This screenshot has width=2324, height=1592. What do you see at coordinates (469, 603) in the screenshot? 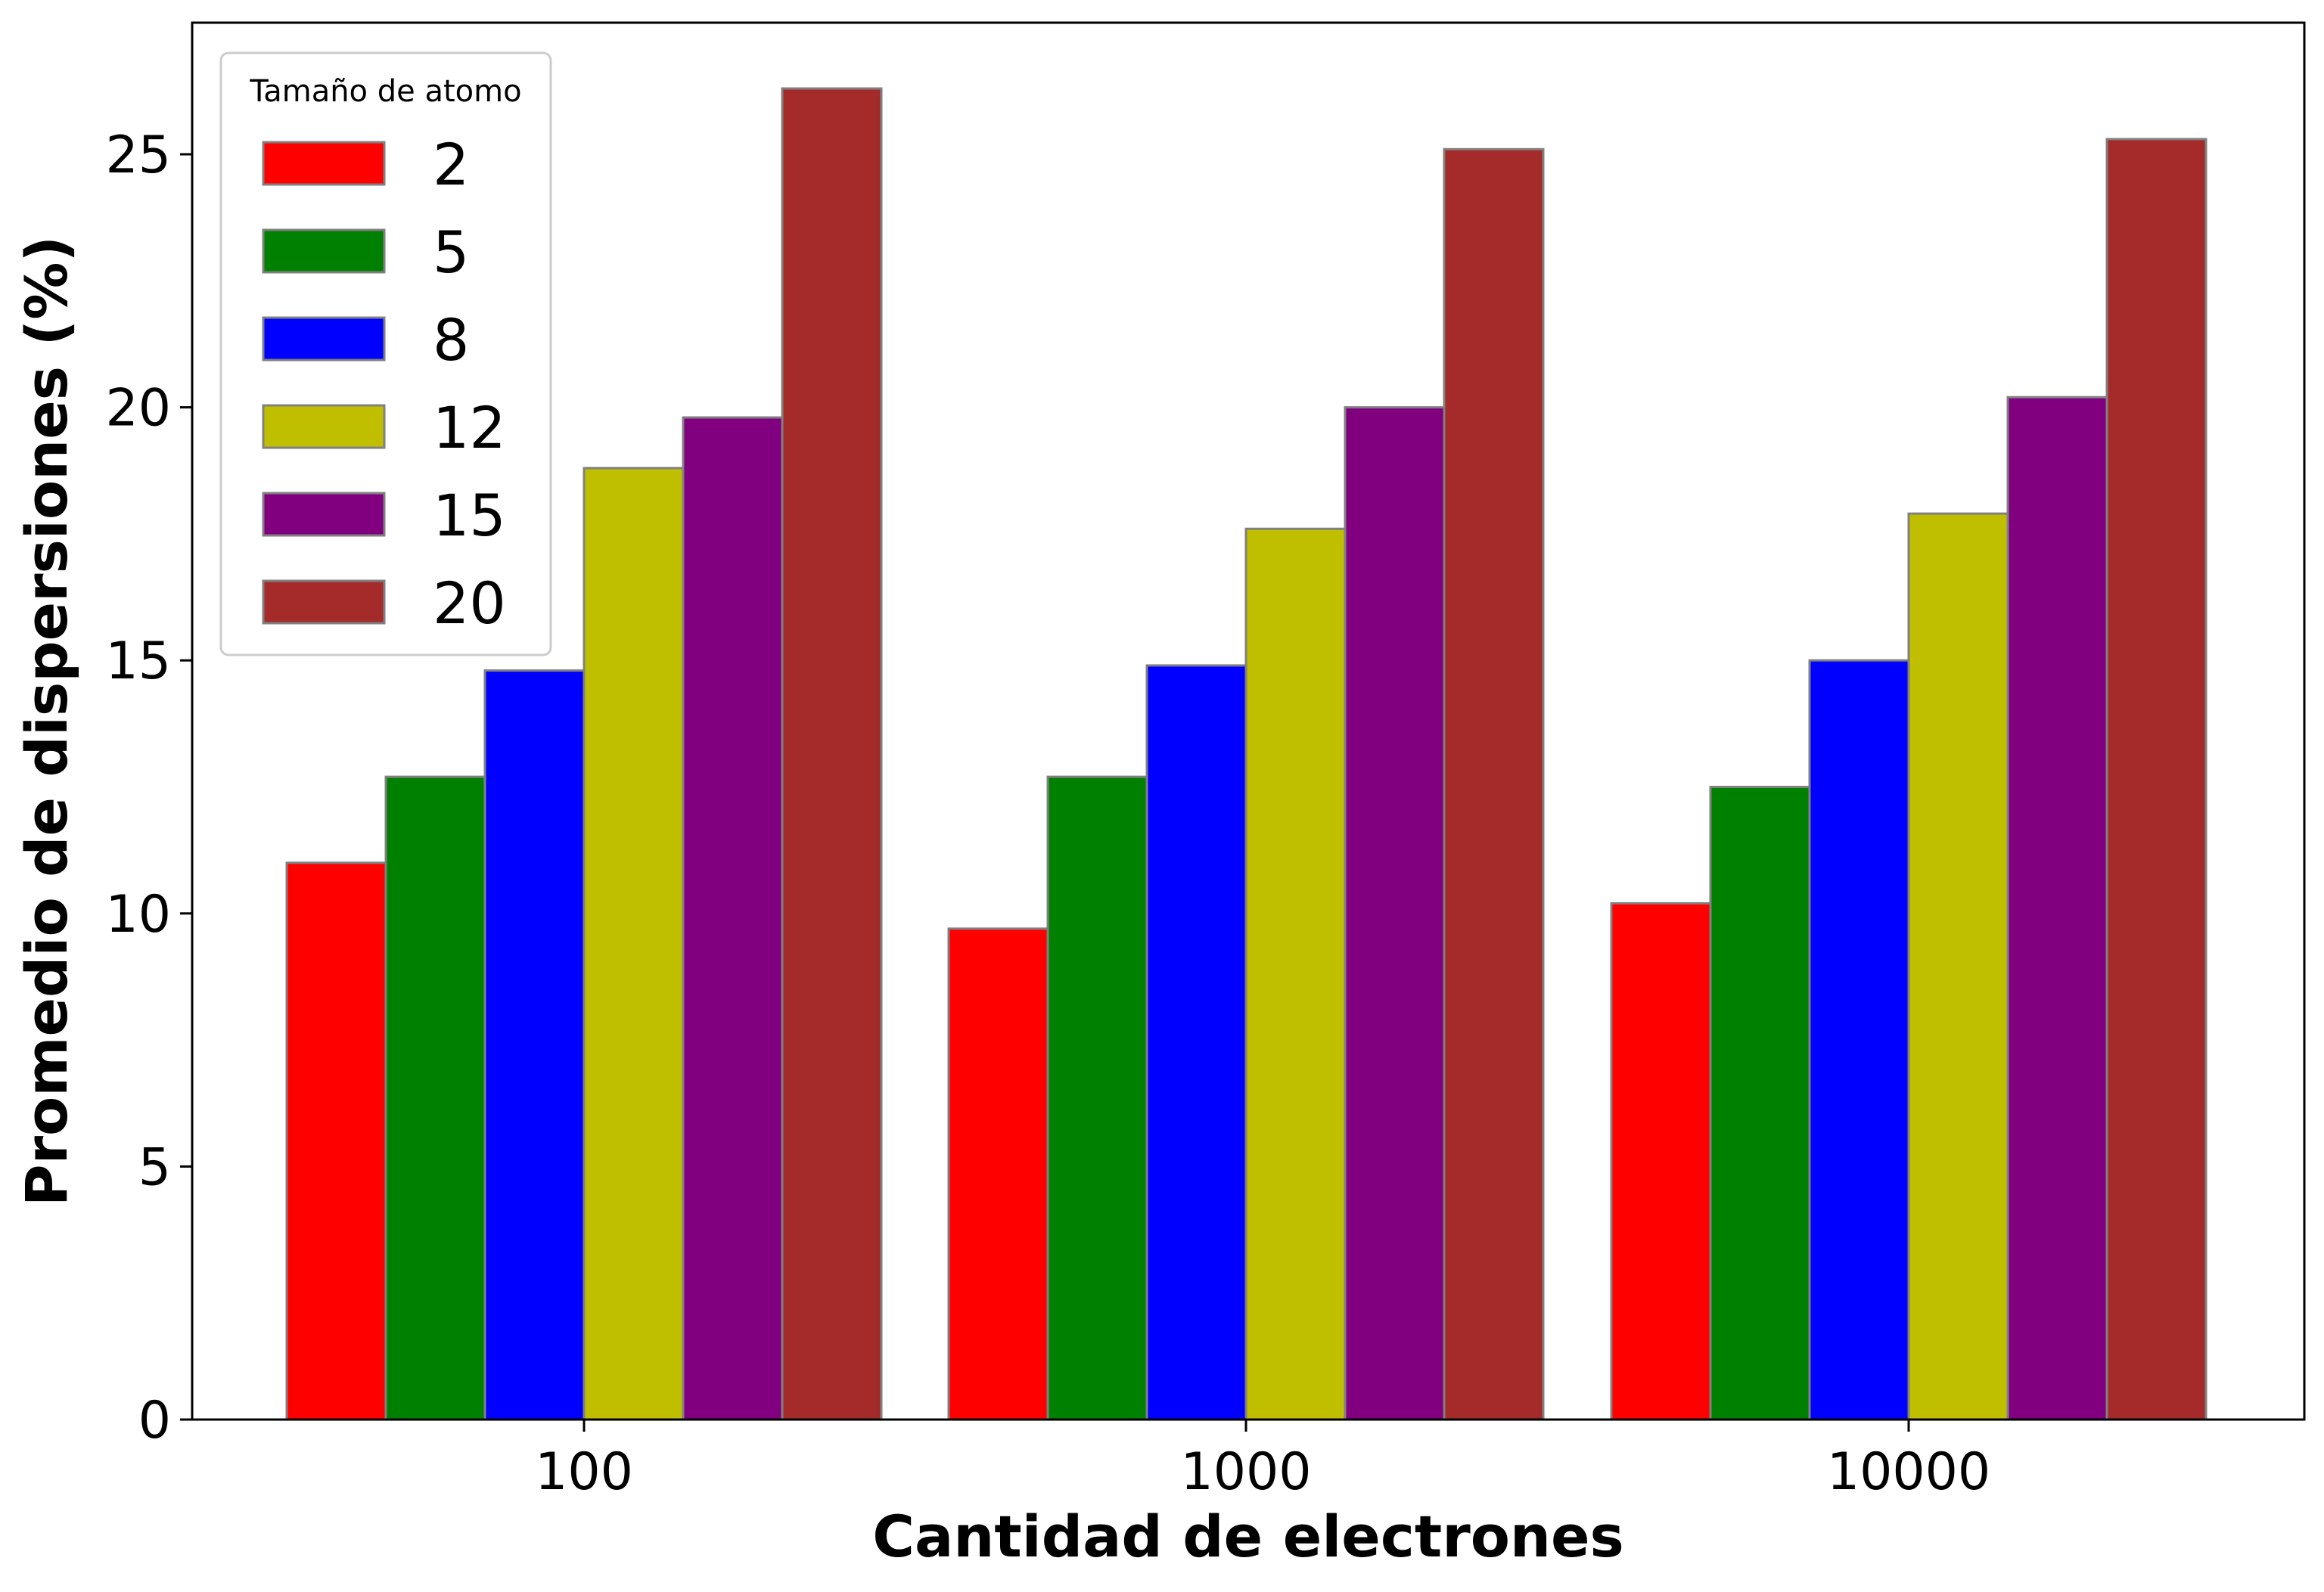
I see `legend-label-20: 20` at bounding box center [469, 603].